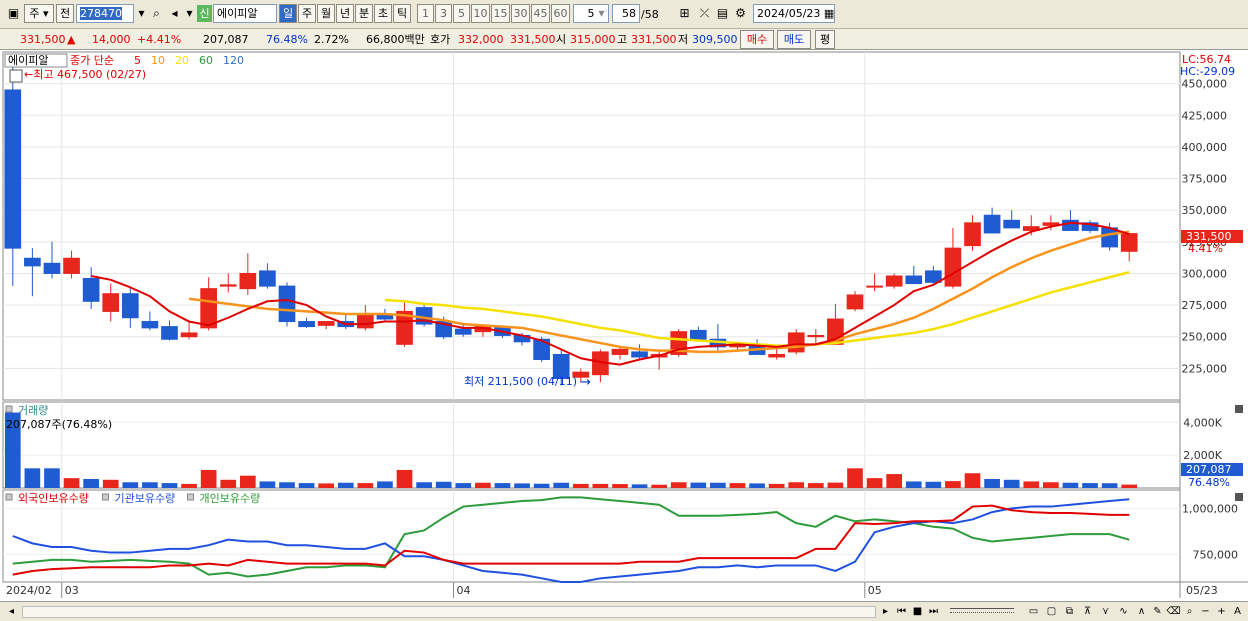 The image size is (1248, 621). Describe the element at coordinates (715, 39) in the screenshot. I see `low-price: 309,500` at that location.